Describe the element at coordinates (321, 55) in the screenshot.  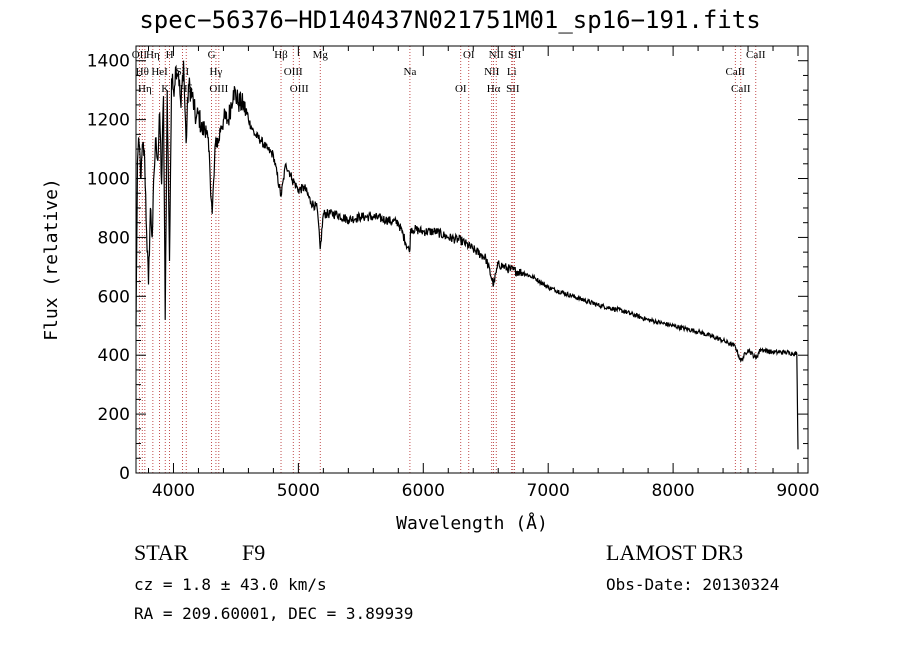
I see `line-marker-label: Mg` at that location.